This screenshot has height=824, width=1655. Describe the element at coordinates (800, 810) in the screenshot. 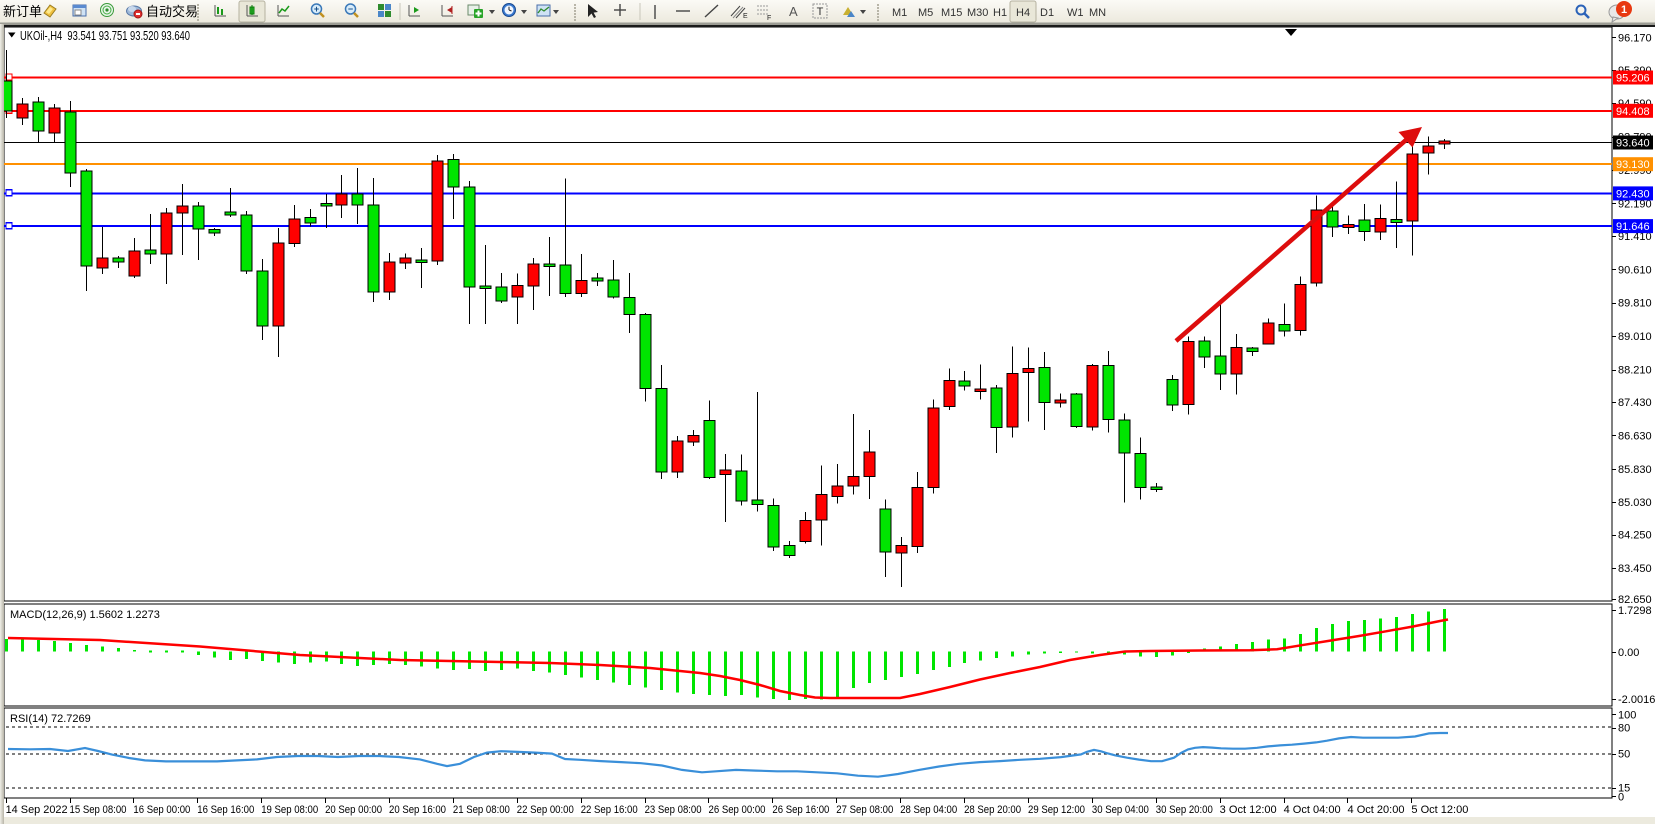

I see `svg-text: 26 Sep 16:00` at that location.